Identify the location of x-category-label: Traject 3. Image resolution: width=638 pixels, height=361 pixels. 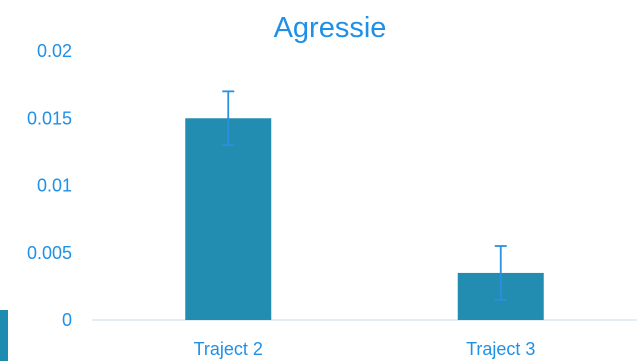
(500, 349).